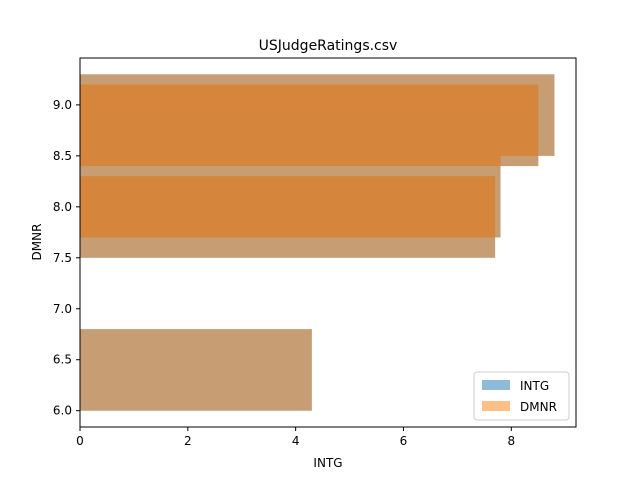  I want to click on x-tick-label: 6, so click(404, 441).